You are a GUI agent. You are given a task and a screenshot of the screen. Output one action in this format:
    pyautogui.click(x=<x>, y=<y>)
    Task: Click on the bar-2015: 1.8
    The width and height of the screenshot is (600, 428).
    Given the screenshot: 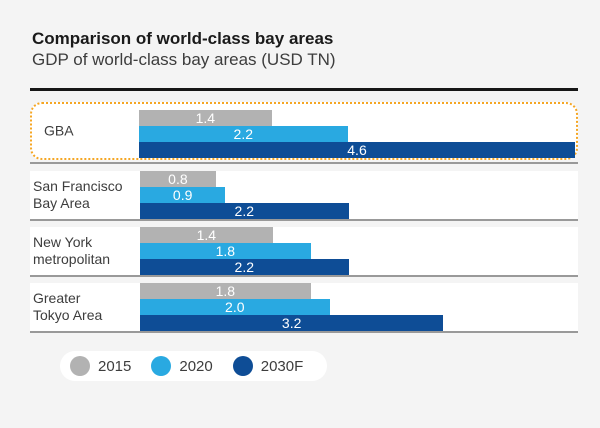 What is the action you would take?
    pyautogui.click(x=225, y=291)
    